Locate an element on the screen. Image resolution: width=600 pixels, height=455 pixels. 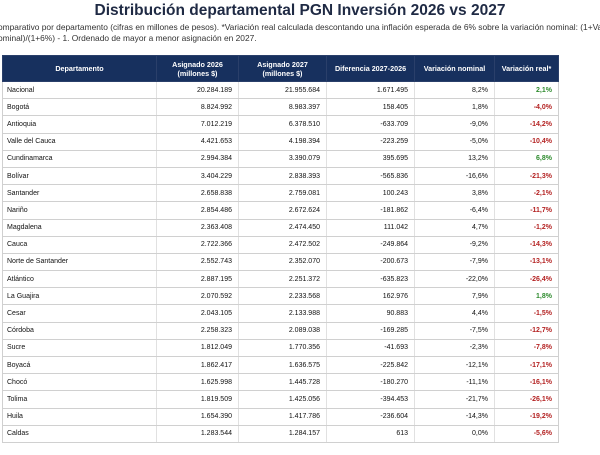
cell-variacion-real: -26,4% is located at coordinates (526, 279).